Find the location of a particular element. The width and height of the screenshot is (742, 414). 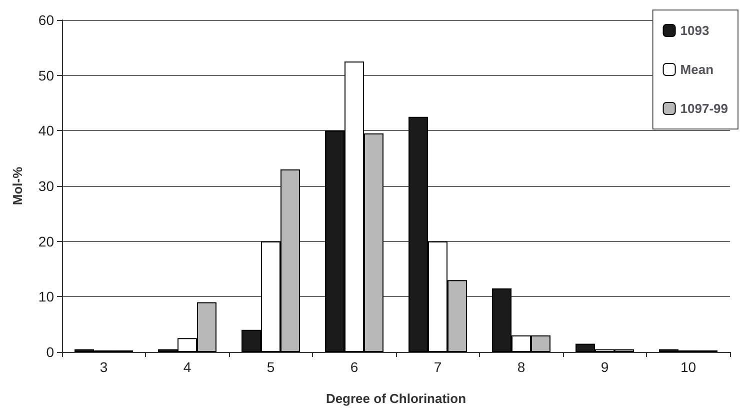

x-tick-label: 9 is located at coordinates (604, 367).